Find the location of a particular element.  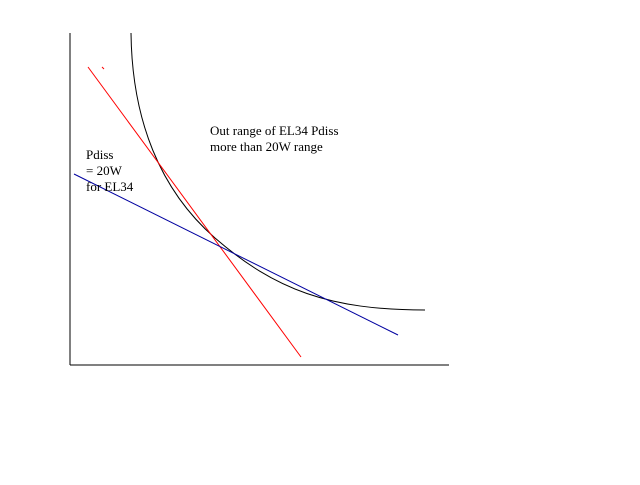

out-range-line-2: more than 20W range is located at coordinates (266, 146).